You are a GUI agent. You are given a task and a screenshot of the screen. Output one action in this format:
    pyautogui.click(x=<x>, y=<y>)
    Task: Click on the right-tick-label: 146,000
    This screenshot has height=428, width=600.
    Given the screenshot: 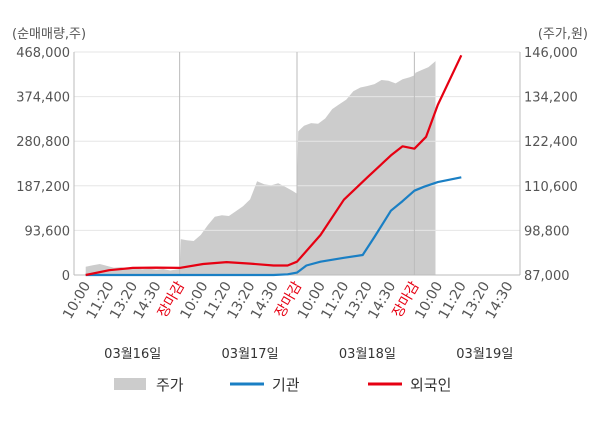 What is the action you would take?
    pyautogui.click(x=551, y=53)
    